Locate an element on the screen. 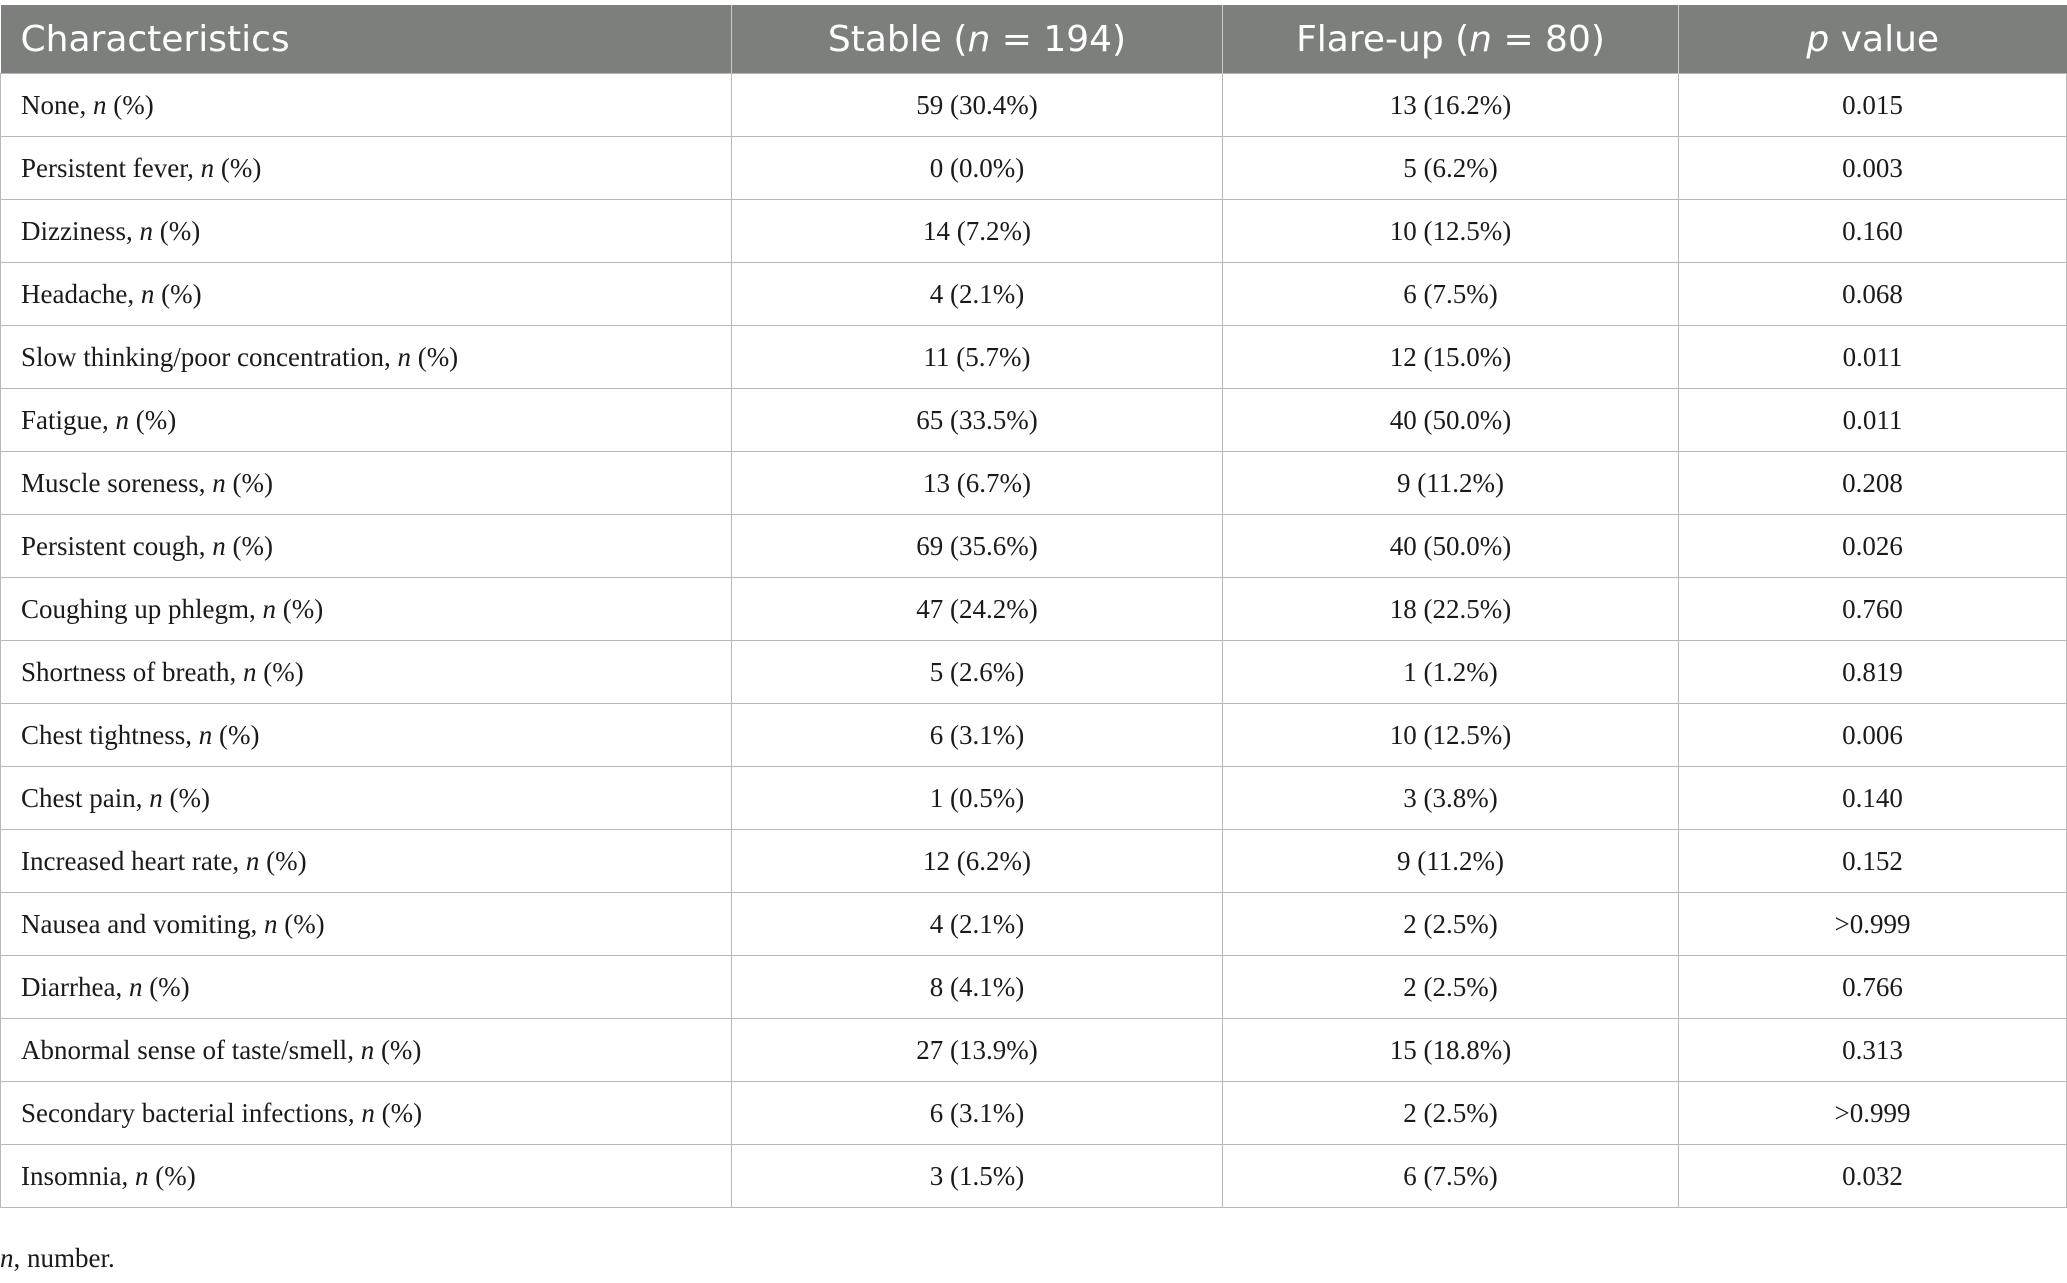 This screenshot has height=1283, width=2067. table-row: Diarrhea, n (%) 8 (4.1%) 2 (2.5%) 0.766 is located at coordinates (1033, 987).